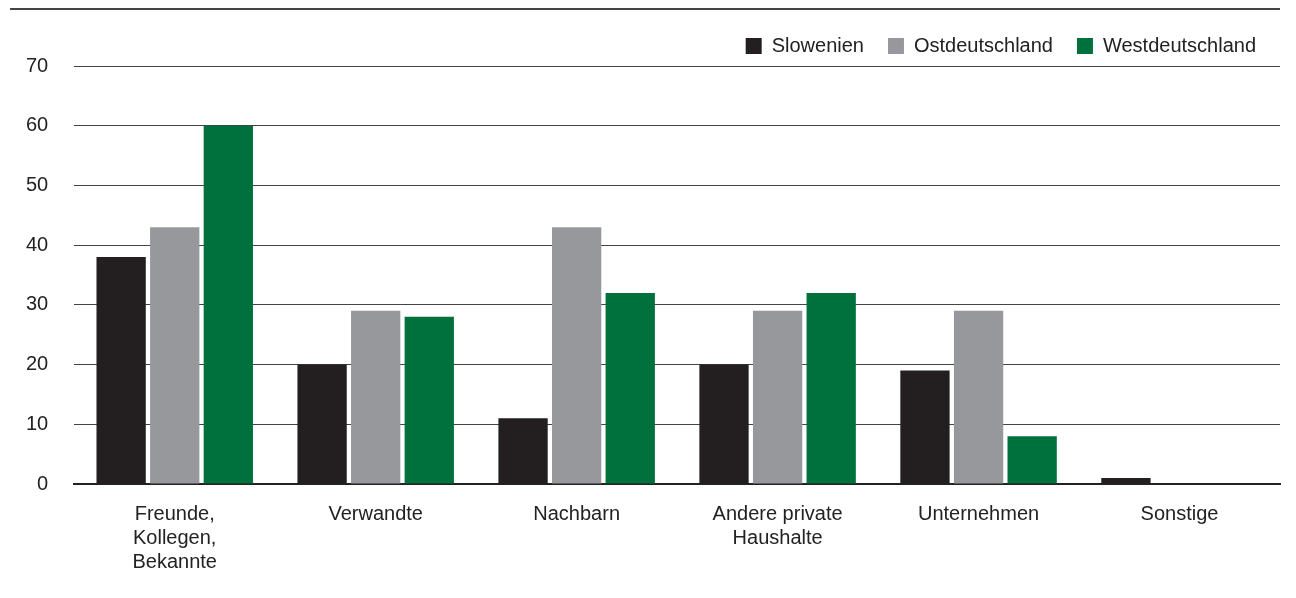 The height and width of the screenshot is (598, 1296). What do you see at coordinates (43, 482) in the screenshot?
I see `y-tick-label: 0` at bounding box center [43, 482].